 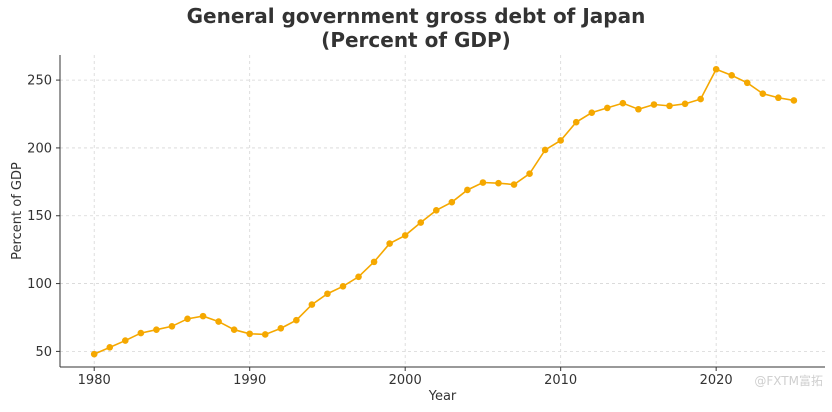 What do you see at coordinates (778, 98) in the screenshot?
I see `data-point-2024` at bounding box center [778, 98].